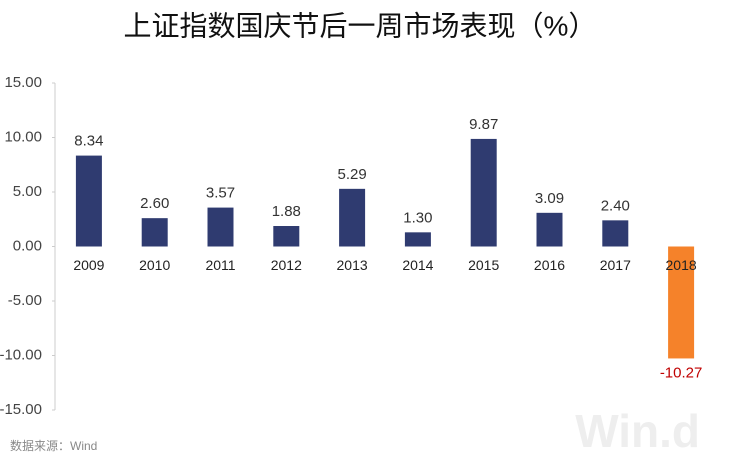 The height and width of the screenshot is (466, 737). I want to click on x-tick-label: 2017, so click(615, 265).